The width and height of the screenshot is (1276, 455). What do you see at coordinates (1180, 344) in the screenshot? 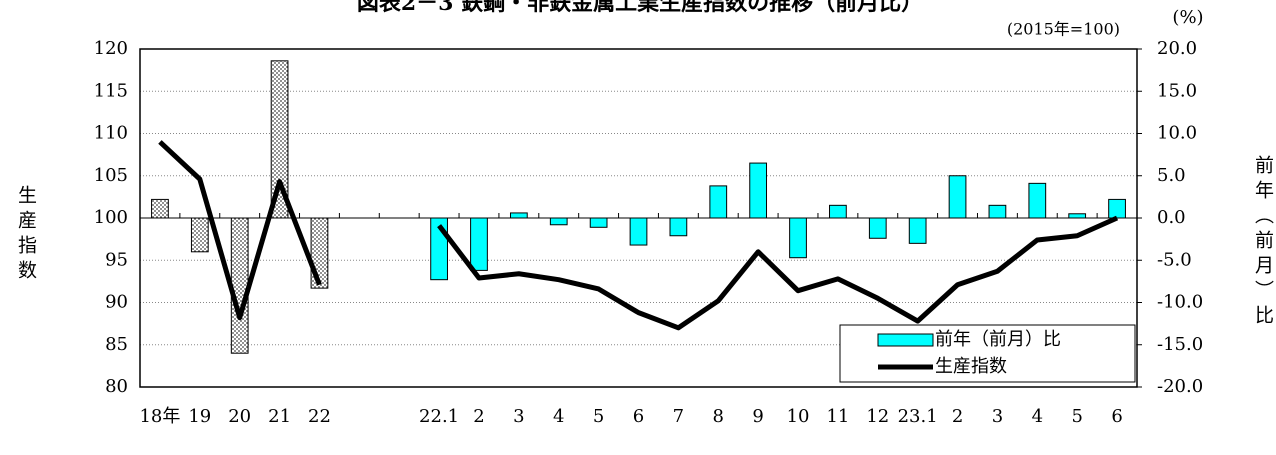
I see `y2-tick-label: -15.0` at bounding box center [1180, 344].